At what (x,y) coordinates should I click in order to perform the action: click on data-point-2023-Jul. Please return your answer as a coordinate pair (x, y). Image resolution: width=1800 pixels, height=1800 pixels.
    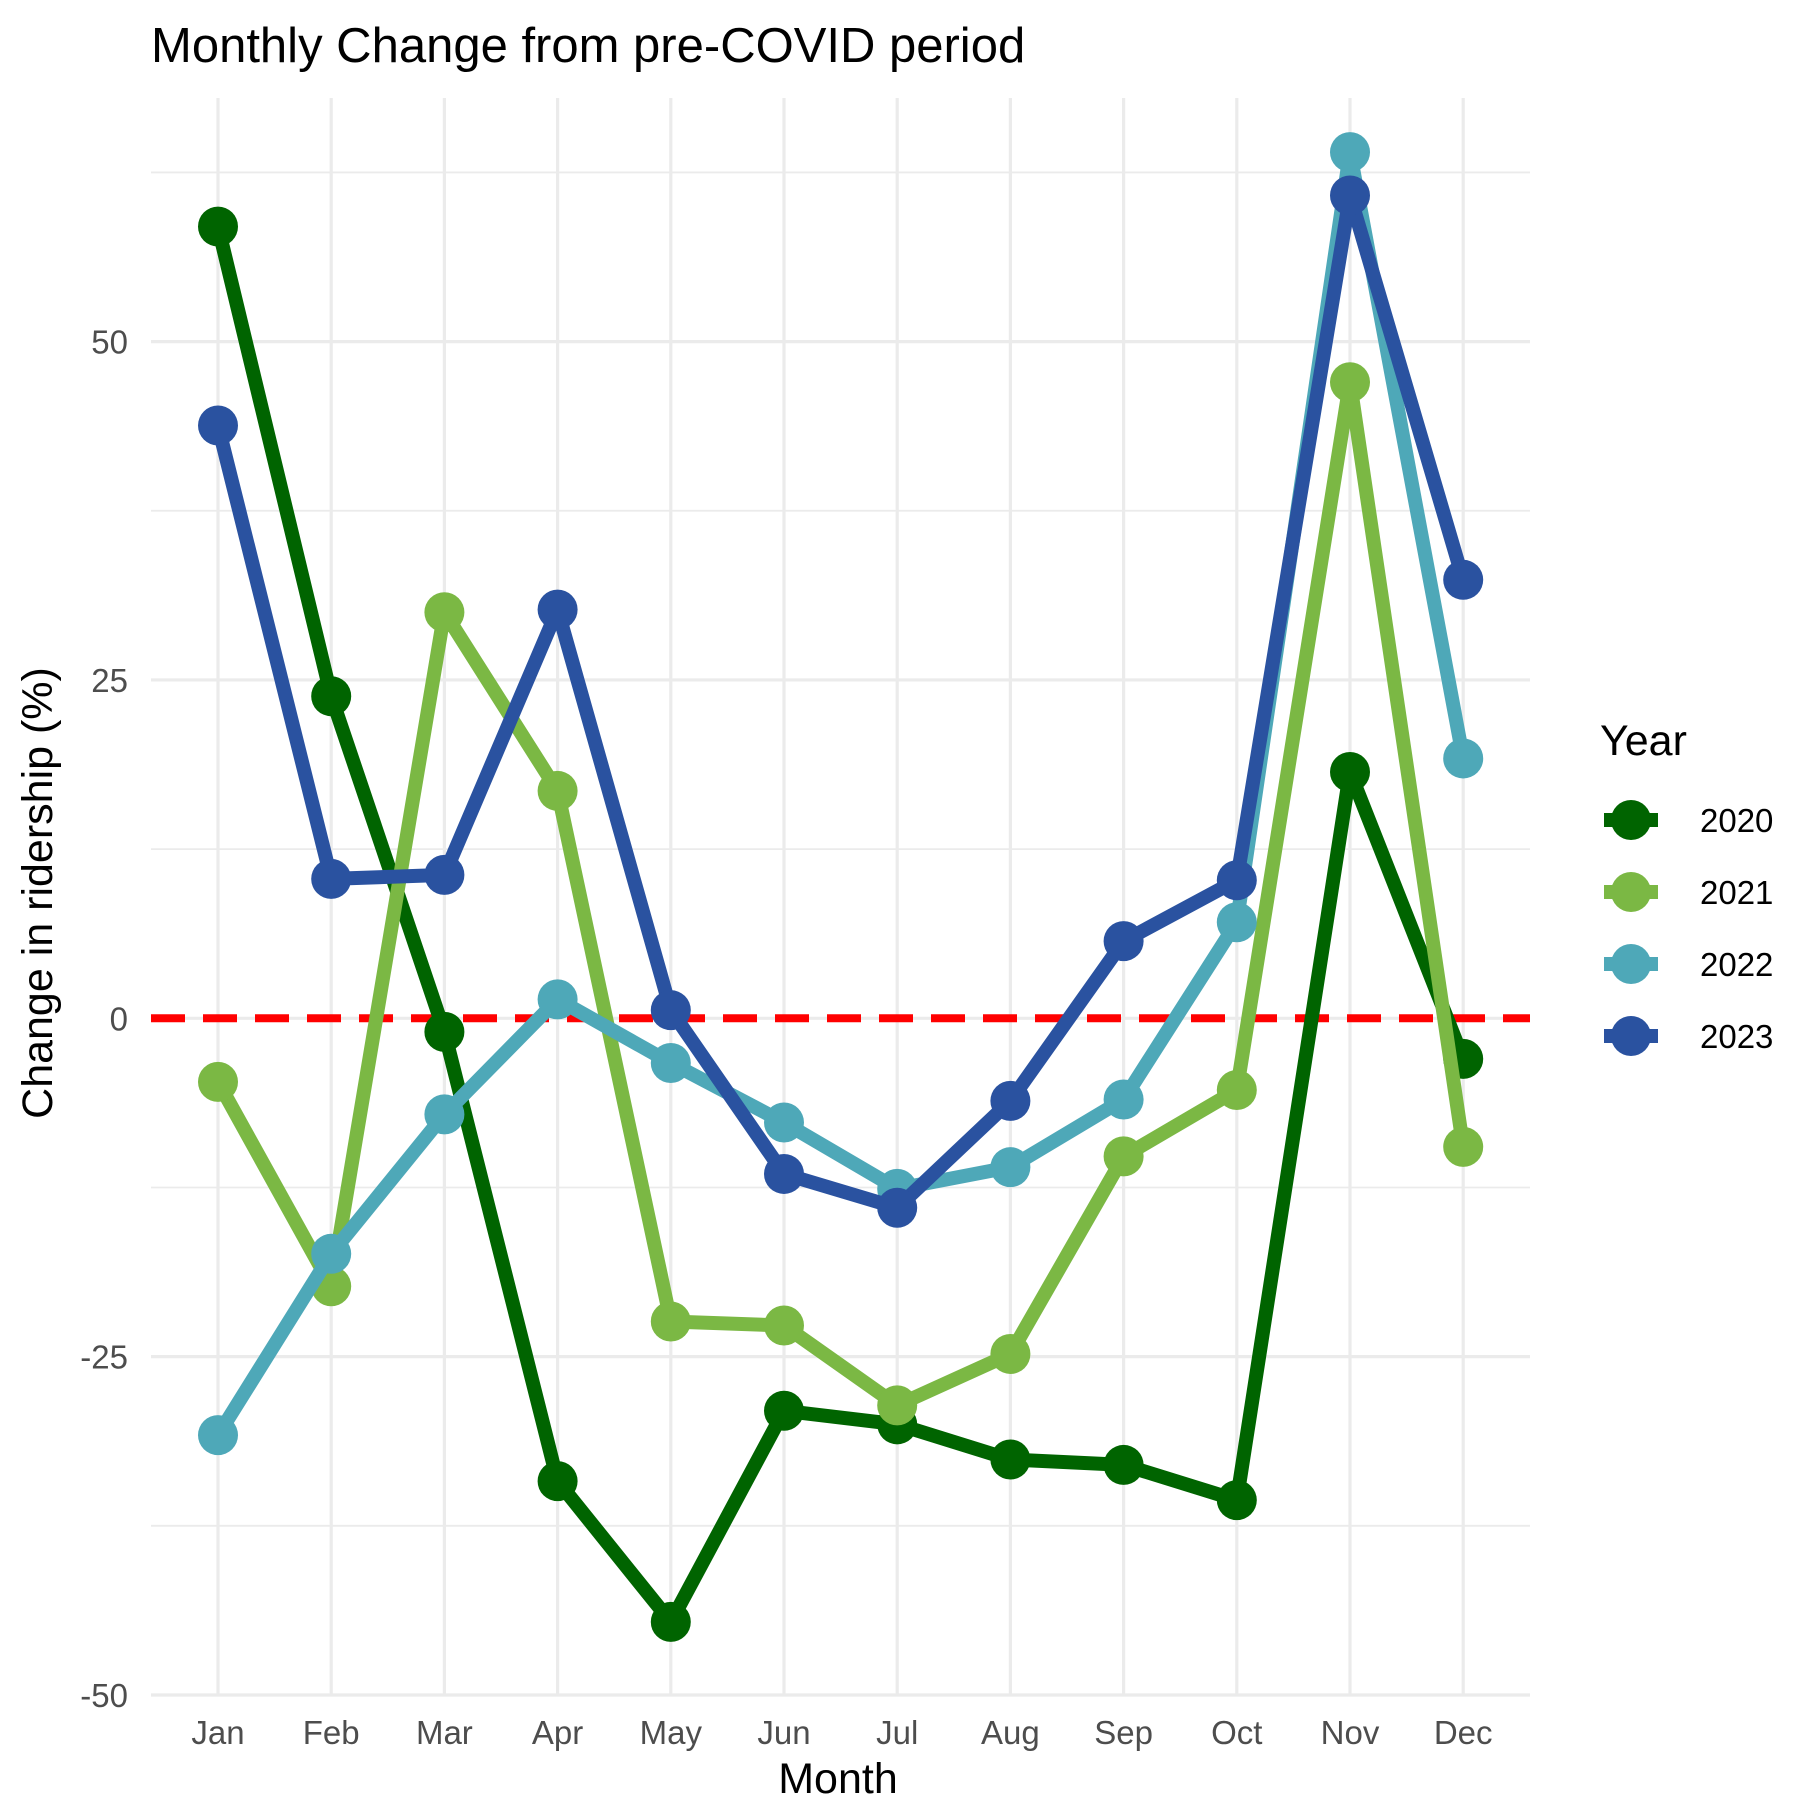
    Looking at the image, I should click on (897, 1207).